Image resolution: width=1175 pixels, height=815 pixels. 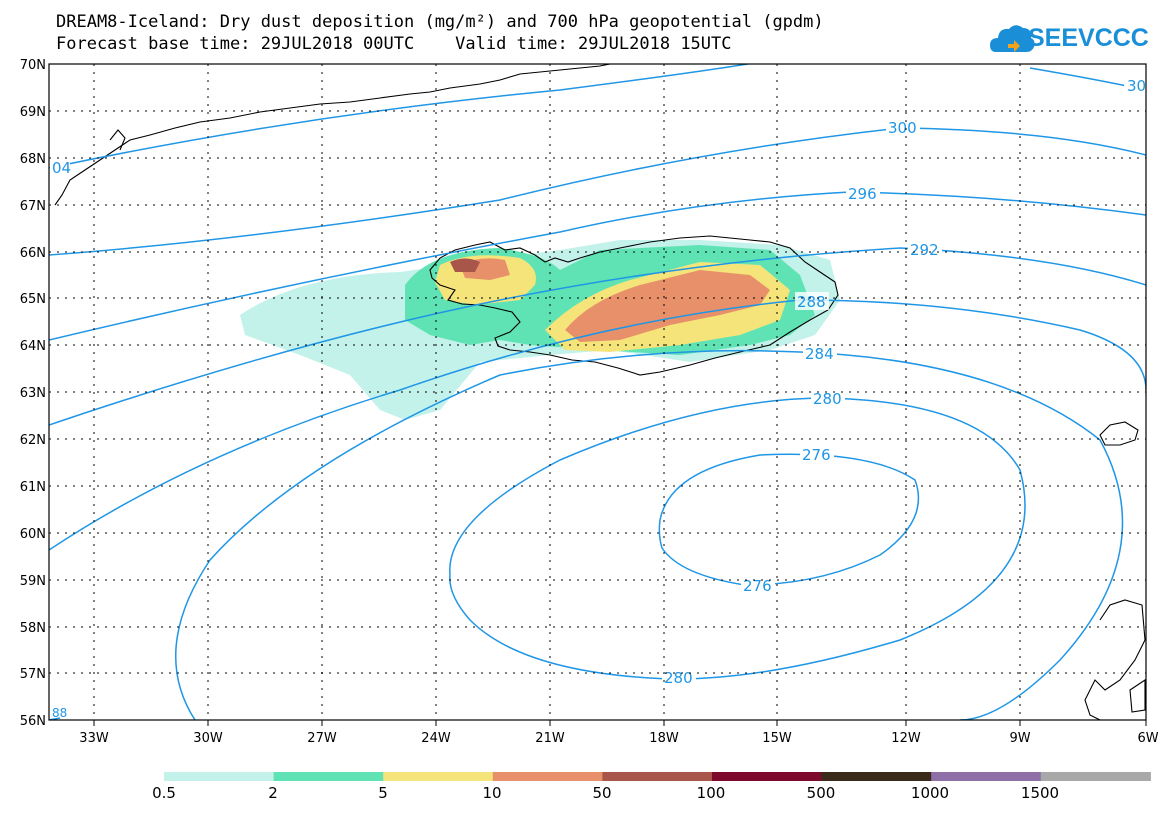 What do you see at coordinates (811, 302) in the screenshot?
I see `contour-label-288: 288` at bounding box center [811, 302].